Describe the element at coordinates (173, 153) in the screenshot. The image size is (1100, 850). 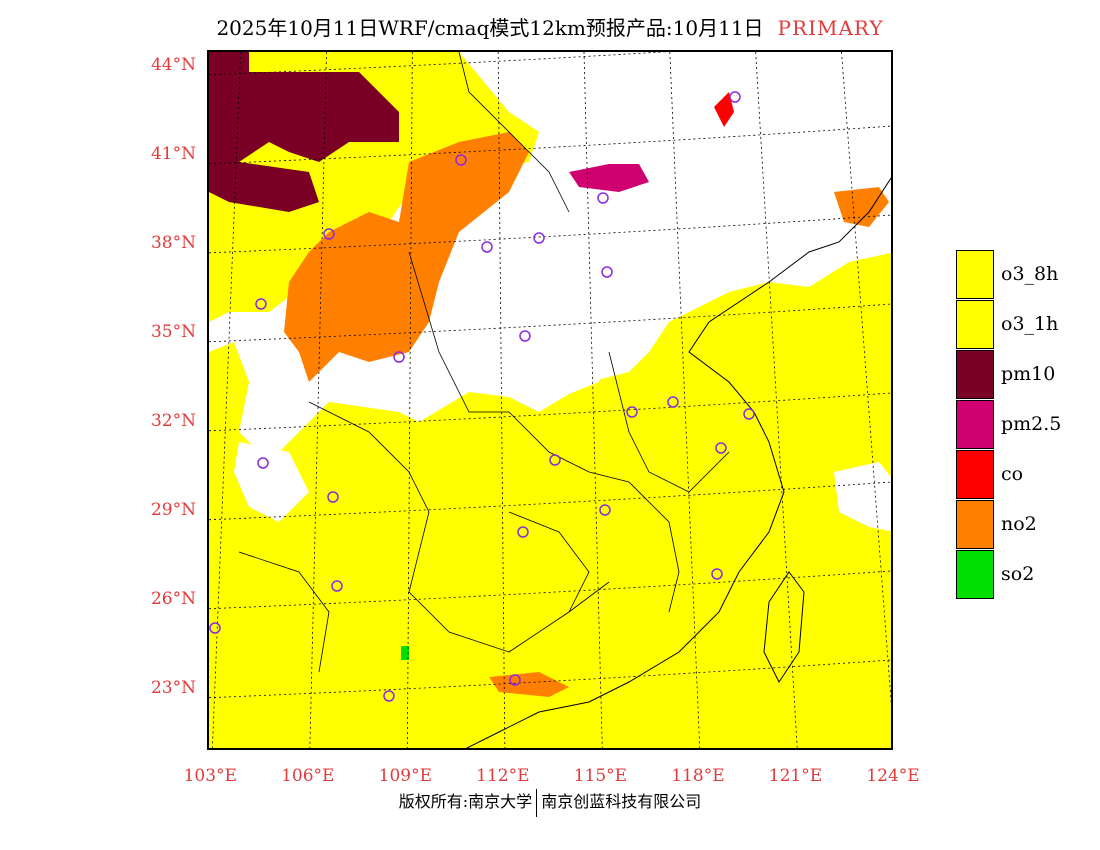
I see `lat-tick-label: 41°N` at that location.